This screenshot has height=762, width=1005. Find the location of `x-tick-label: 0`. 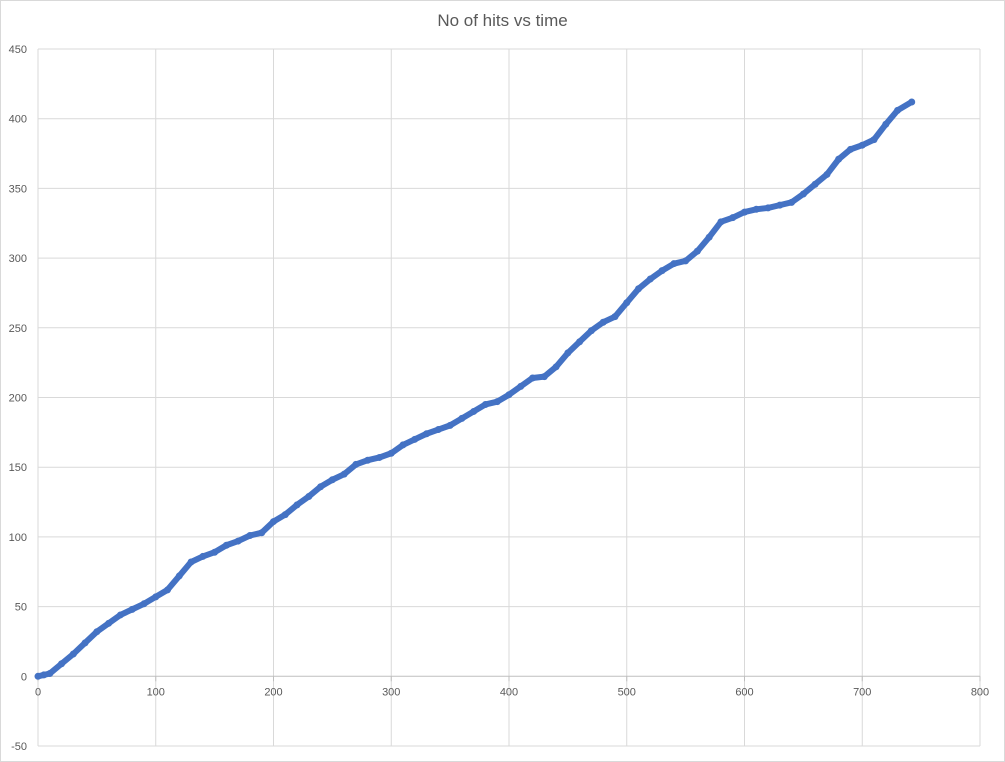

x-tick-label: 0 is located at coordinates (38, 692).